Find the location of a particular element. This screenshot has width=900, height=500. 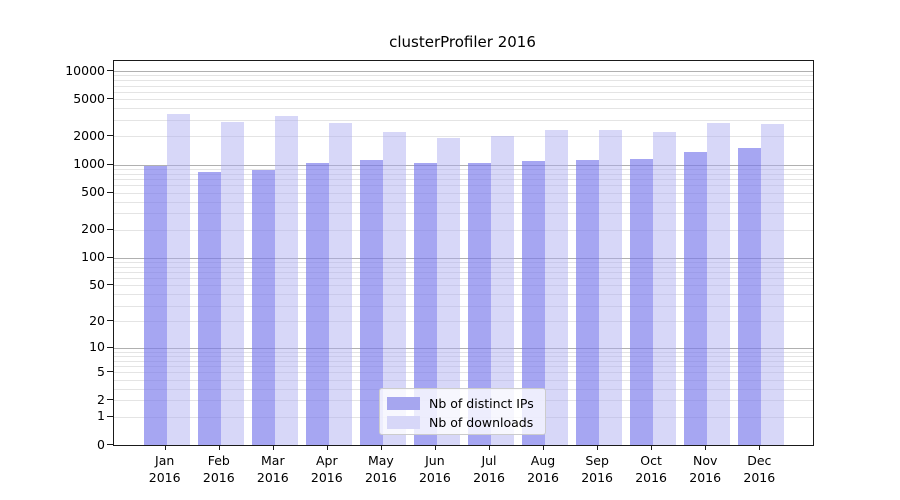

x-tick-mark-may is located at coordinates (381, 447).